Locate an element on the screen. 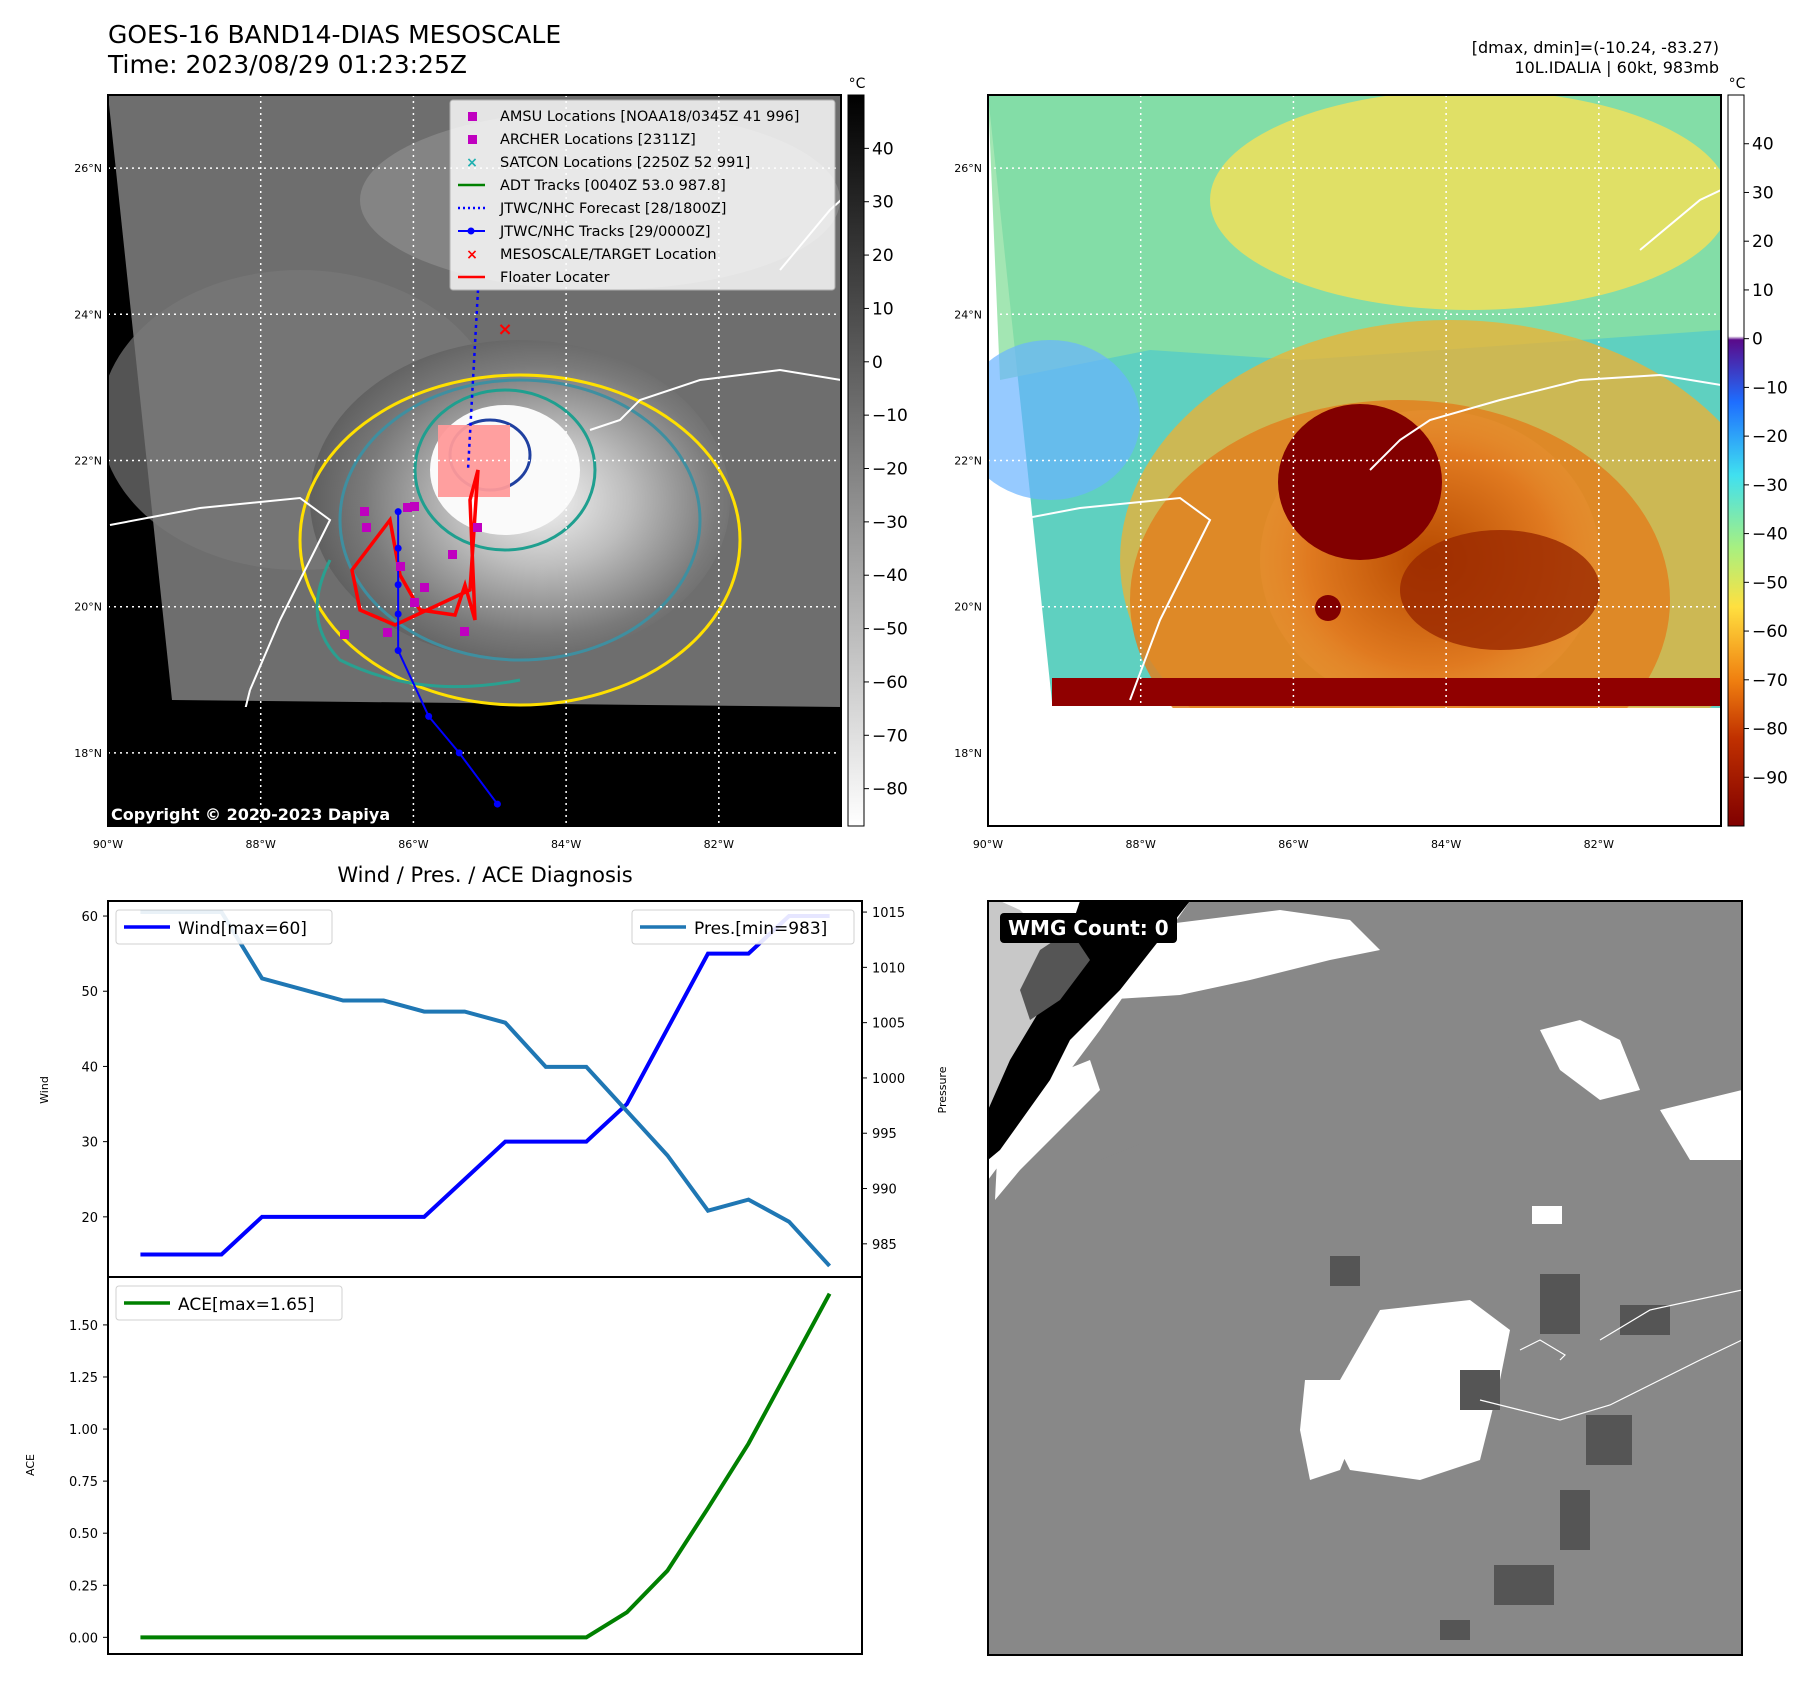 Image resolution: width=1801 pixels, height=1684 pixels. wind-ytick-label: 30 is located at coordinates (89, 1143).